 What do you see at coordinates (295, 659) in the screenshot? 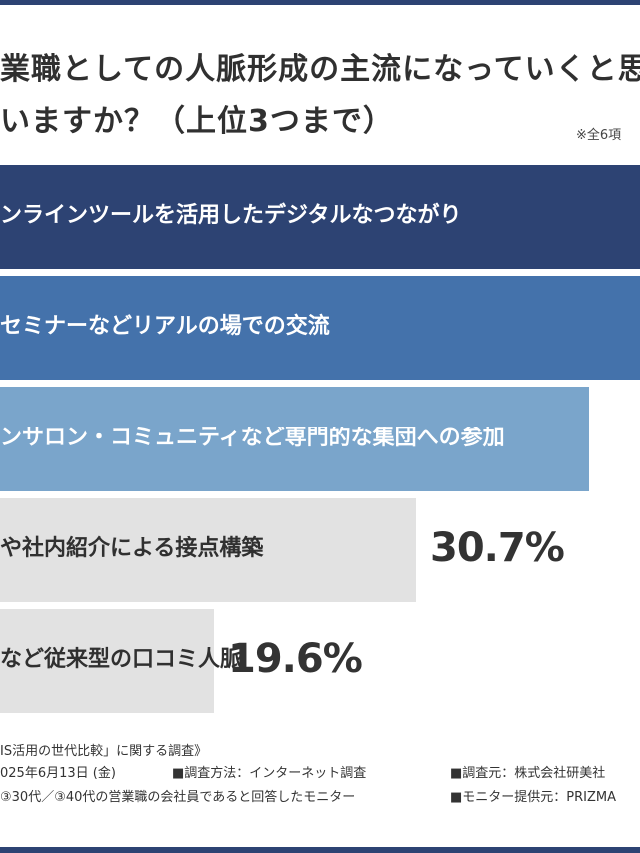
I see `bar-value-5: 19.6%` at bounding box center [295, 659].